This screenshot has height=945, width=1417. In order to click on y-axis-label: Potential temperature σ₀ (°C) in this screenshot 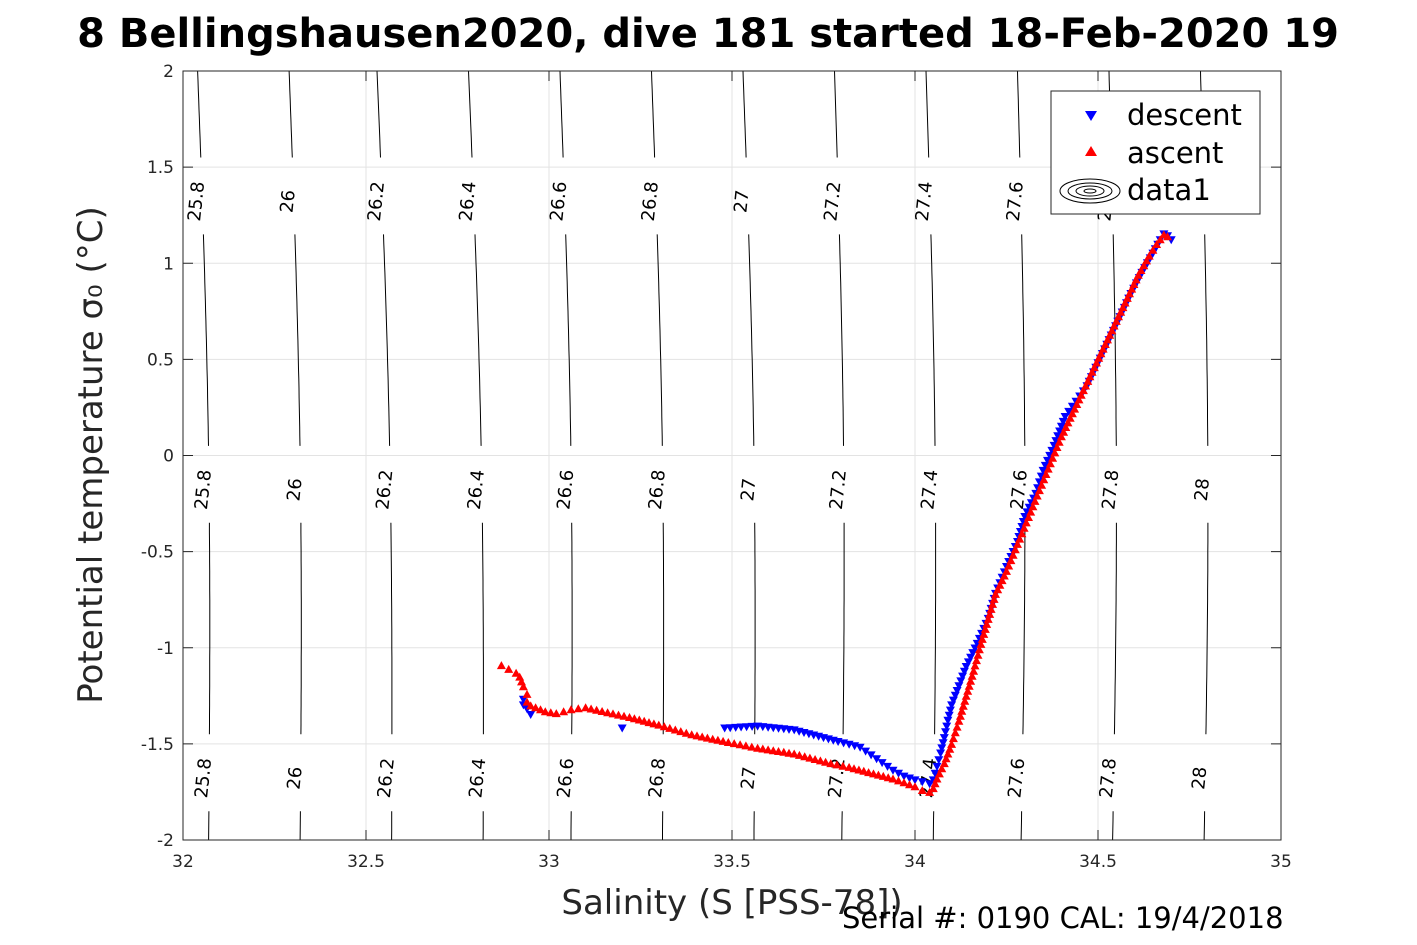, I will do `click(91, 455)`.